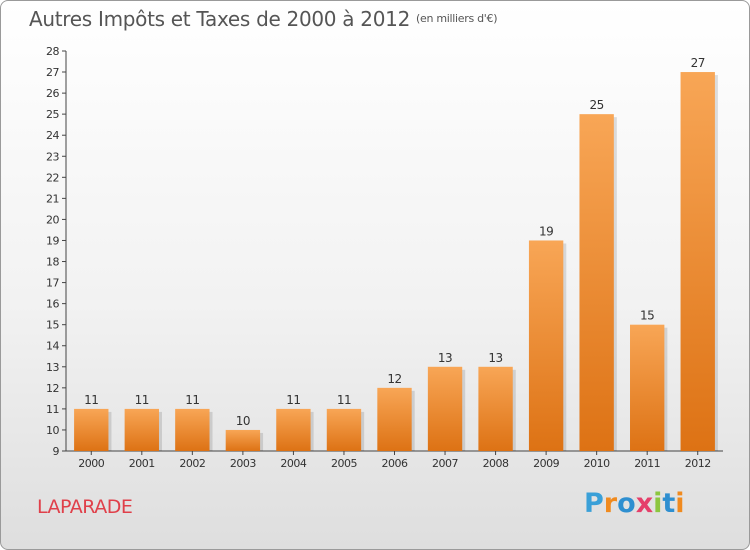 The width and height of the screenshot is (750, 550). What do you see at coordinates (52, 135) in the screenshot?
I see `y-tick-label: 24` at bounding box center [52, 135].